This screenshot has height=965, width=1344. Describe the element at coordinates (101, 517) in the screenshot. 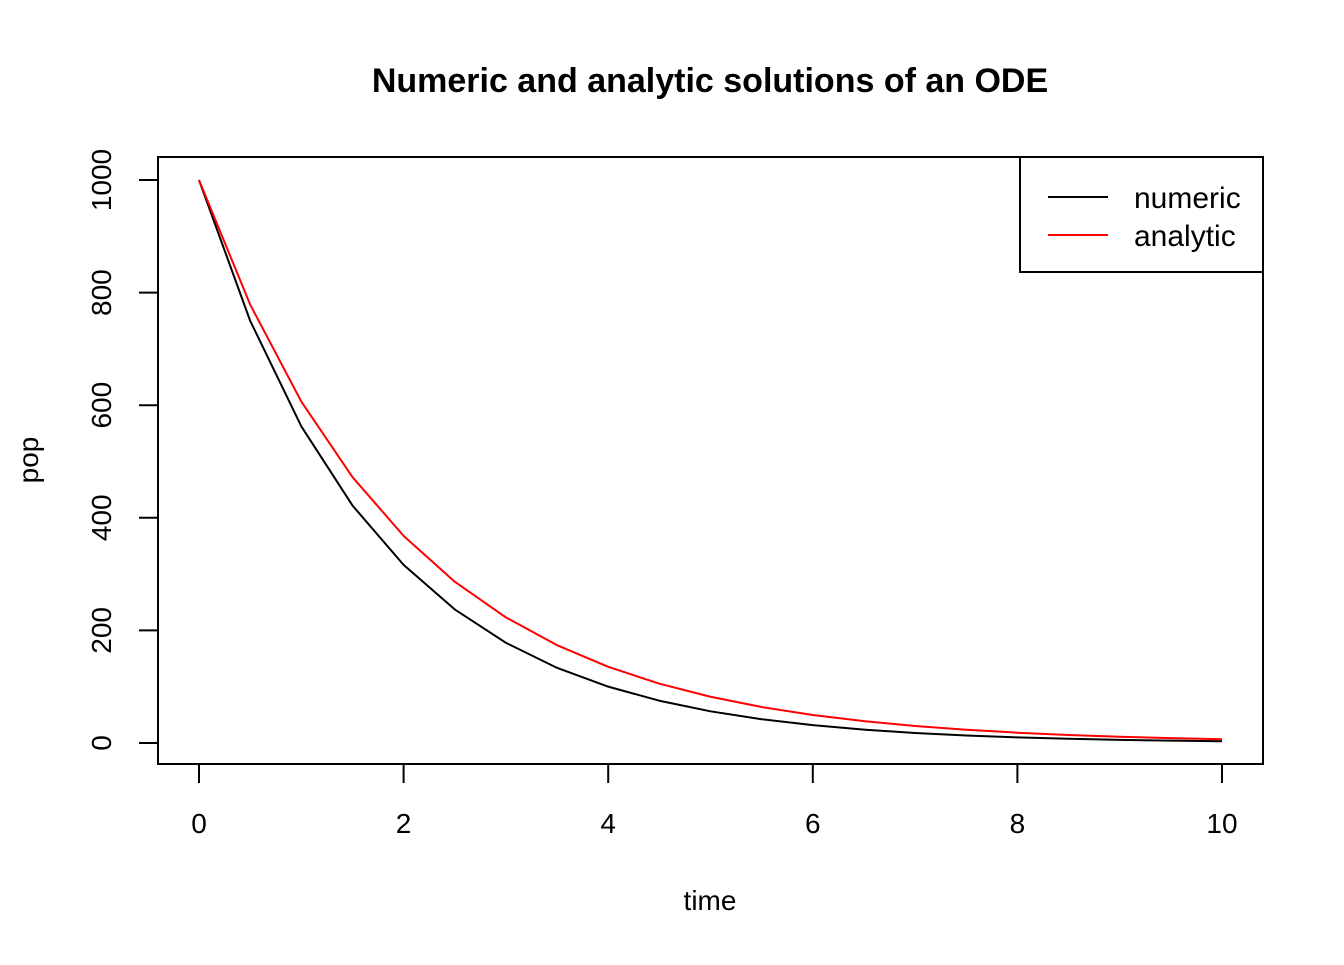

I see `y-tick-label: 400` at that location.